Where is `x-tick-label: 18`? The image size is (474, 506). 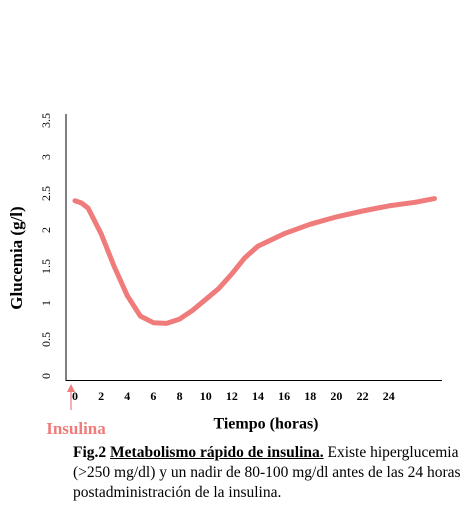
x-tick-label: 18 is located at coordinates (310, 396).